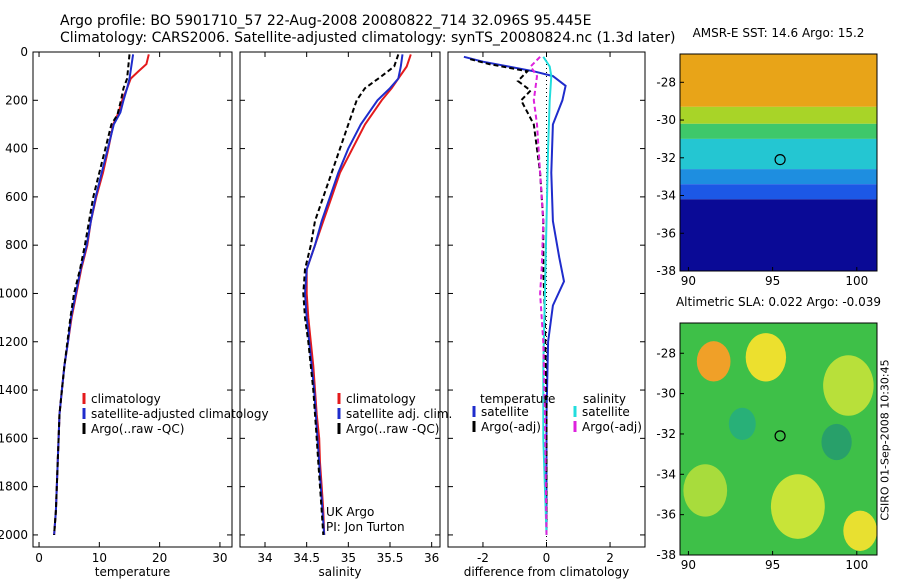 The height and width of the screenshot is (580, 900). Describe the element at coordinates (515, 295) in the screenshot. I see `series-line-temperature-satellite` at that location.